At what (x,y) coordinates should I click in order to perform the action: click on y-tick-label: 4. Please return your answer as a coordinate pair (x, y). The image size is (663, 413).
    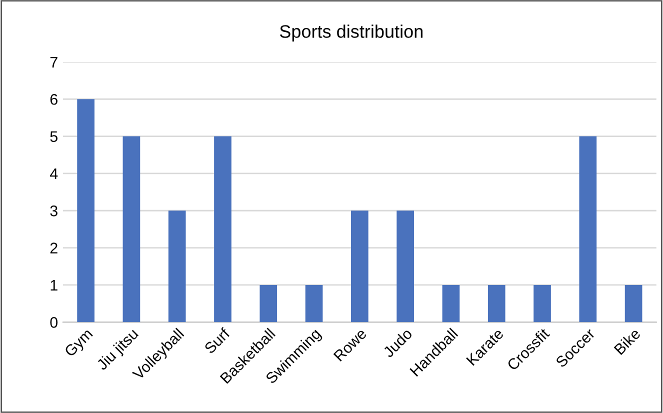
    Looking at the image, I should click on (54, 173).